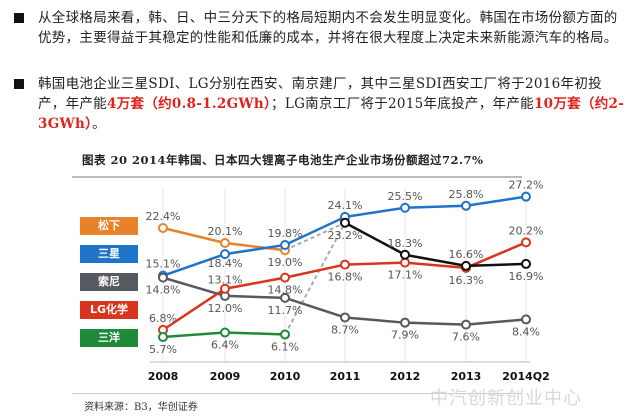 Image resolution: width=640 pixels, height=417 pixels. What do you see at coordinates (109, 338) in the screenshot?
I see `legend-sanyo: 三洋` at bounding box center [109, 338].